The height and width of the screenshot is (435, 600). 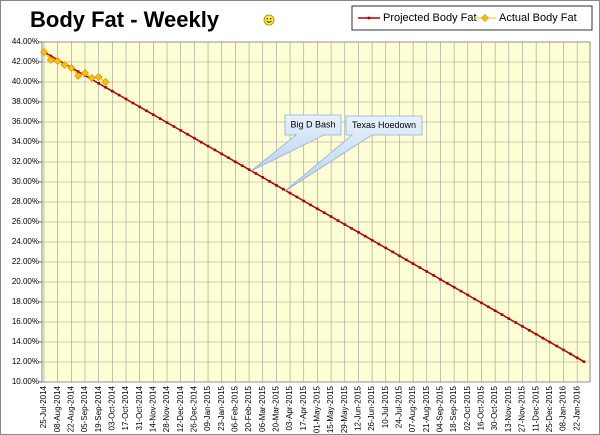 I want to click on y-tick-label: 40.00%, so click(x=25, y=81).